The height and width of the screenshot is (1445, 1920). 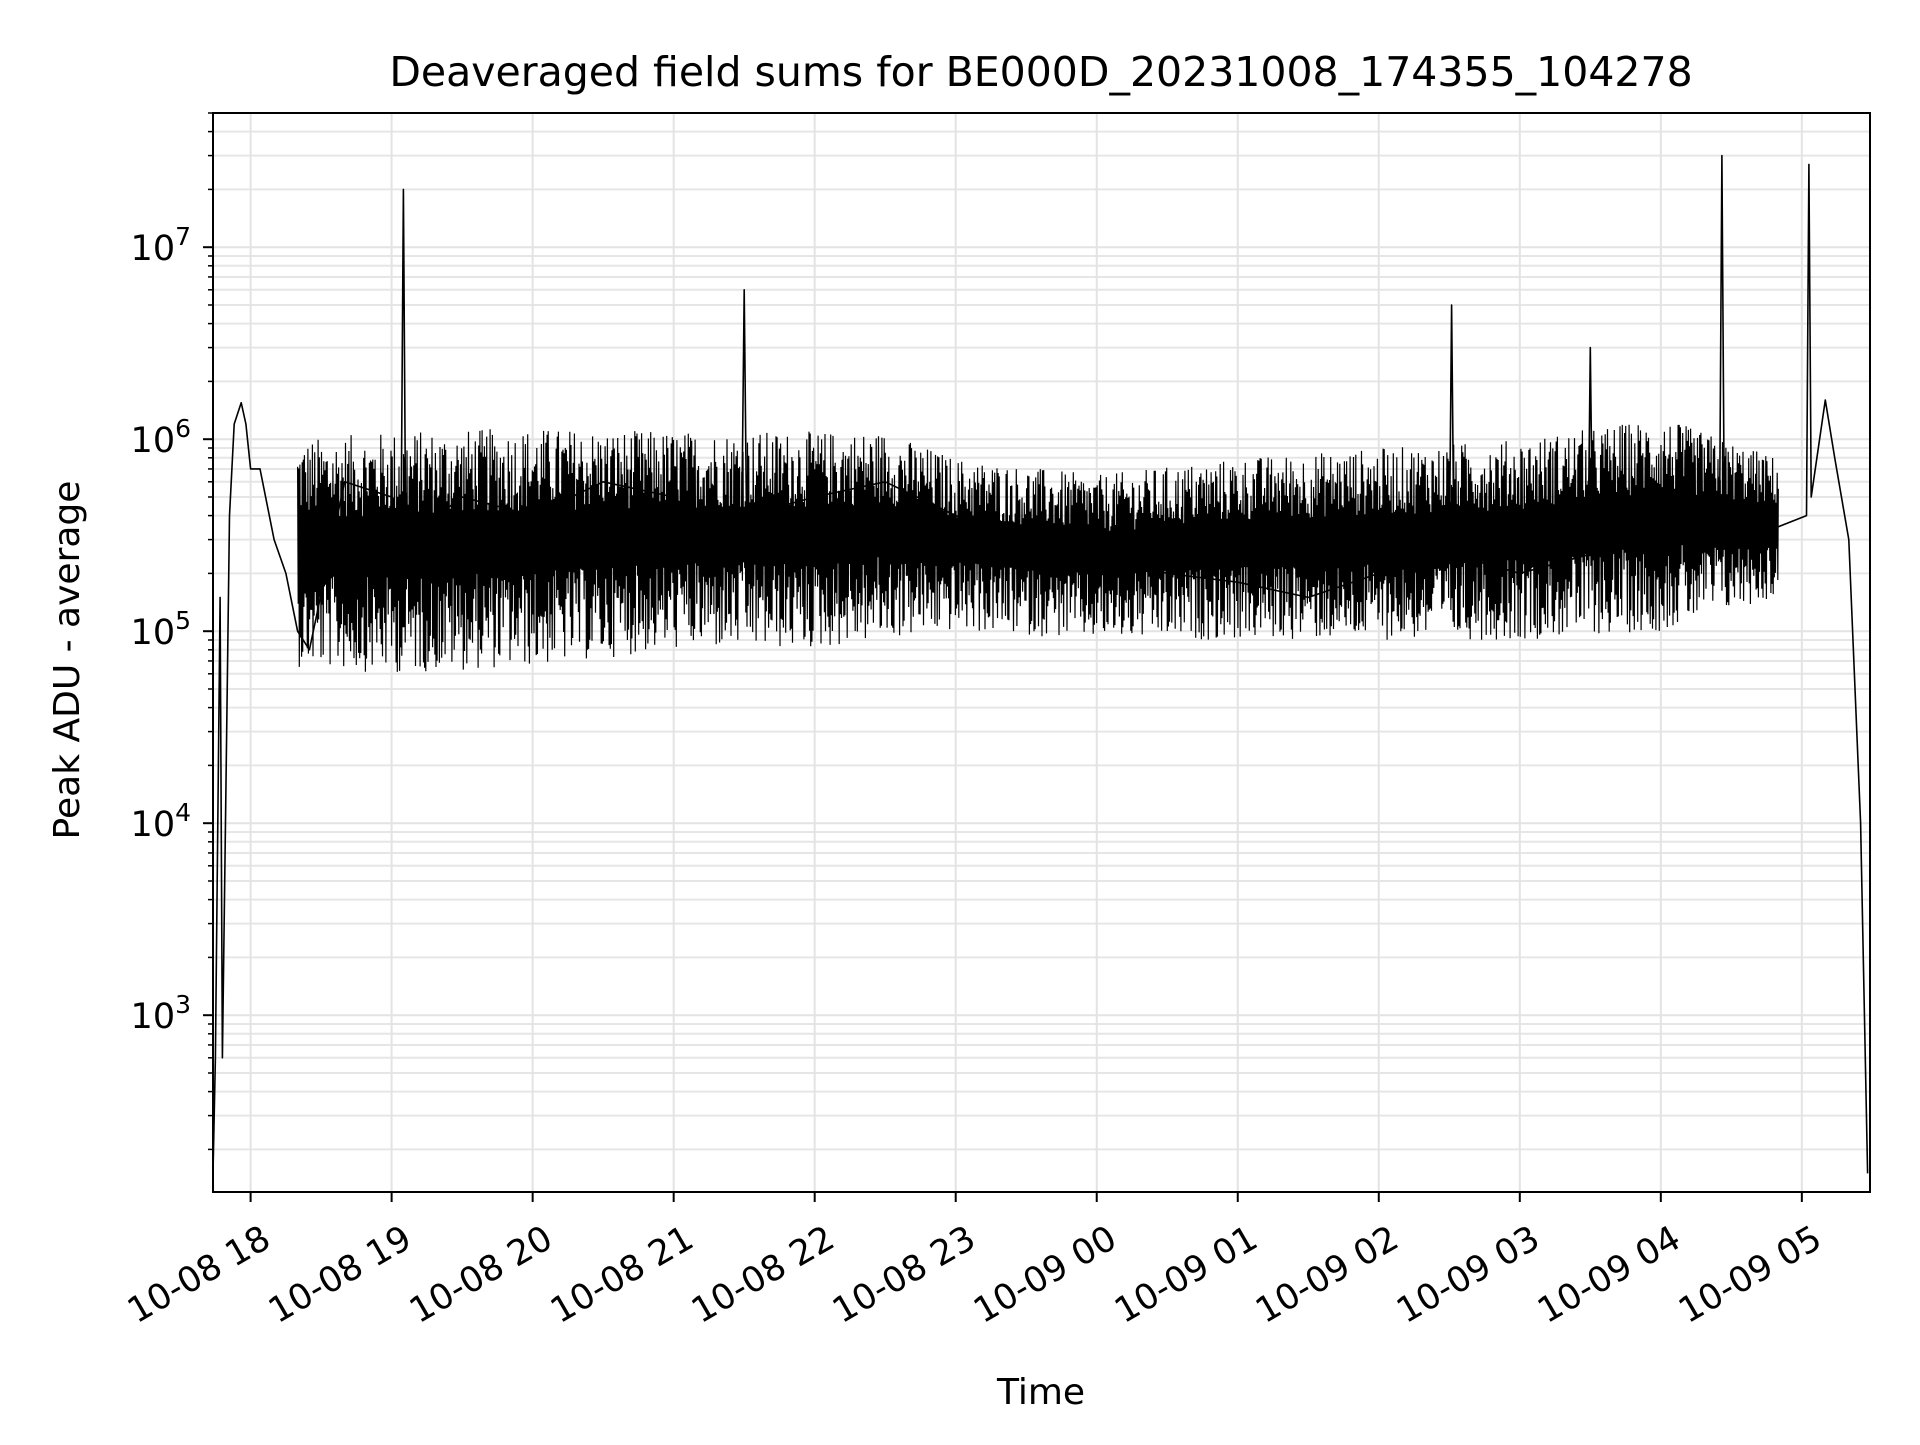 What do you see at coordinates (1040, 1392) in the screenshot?
I see `x-axis-label: Time` at bounding box center [1040, 1392].